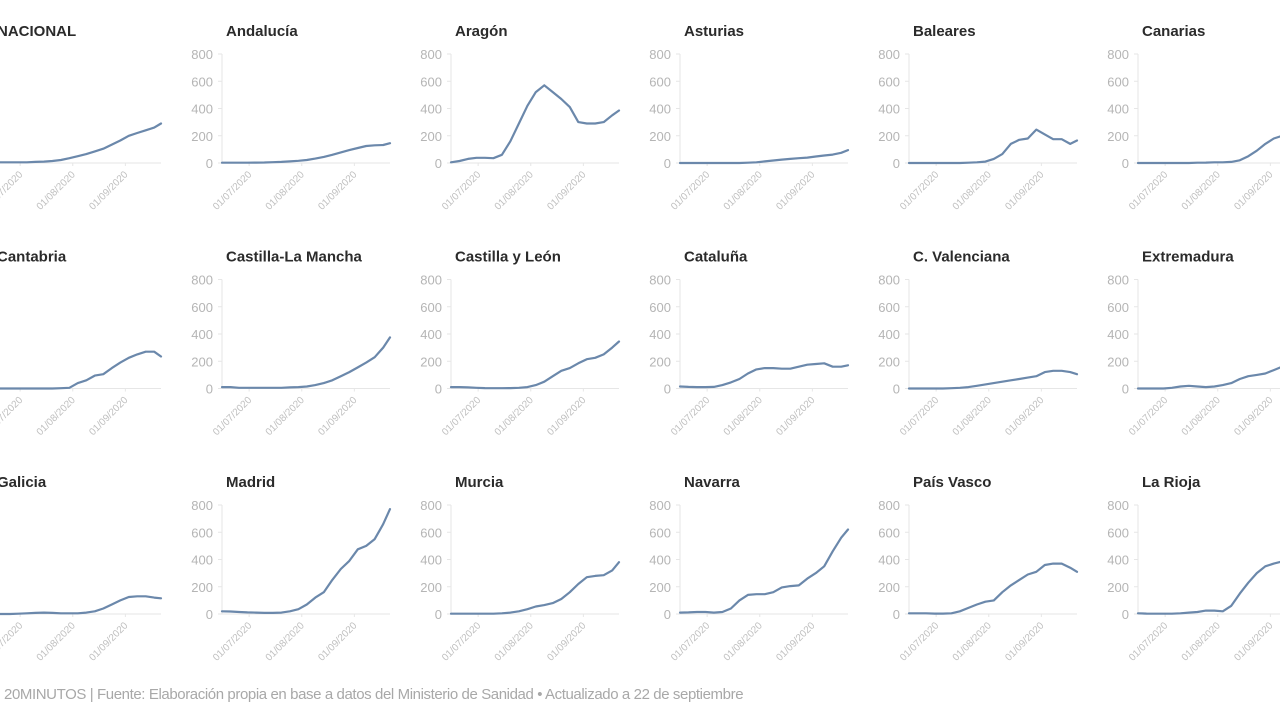 The image size is (1280, 720). Describe the element at coordinates (508, 257) in the screenshot. I see `panel-title: Castilla y León` at that location.